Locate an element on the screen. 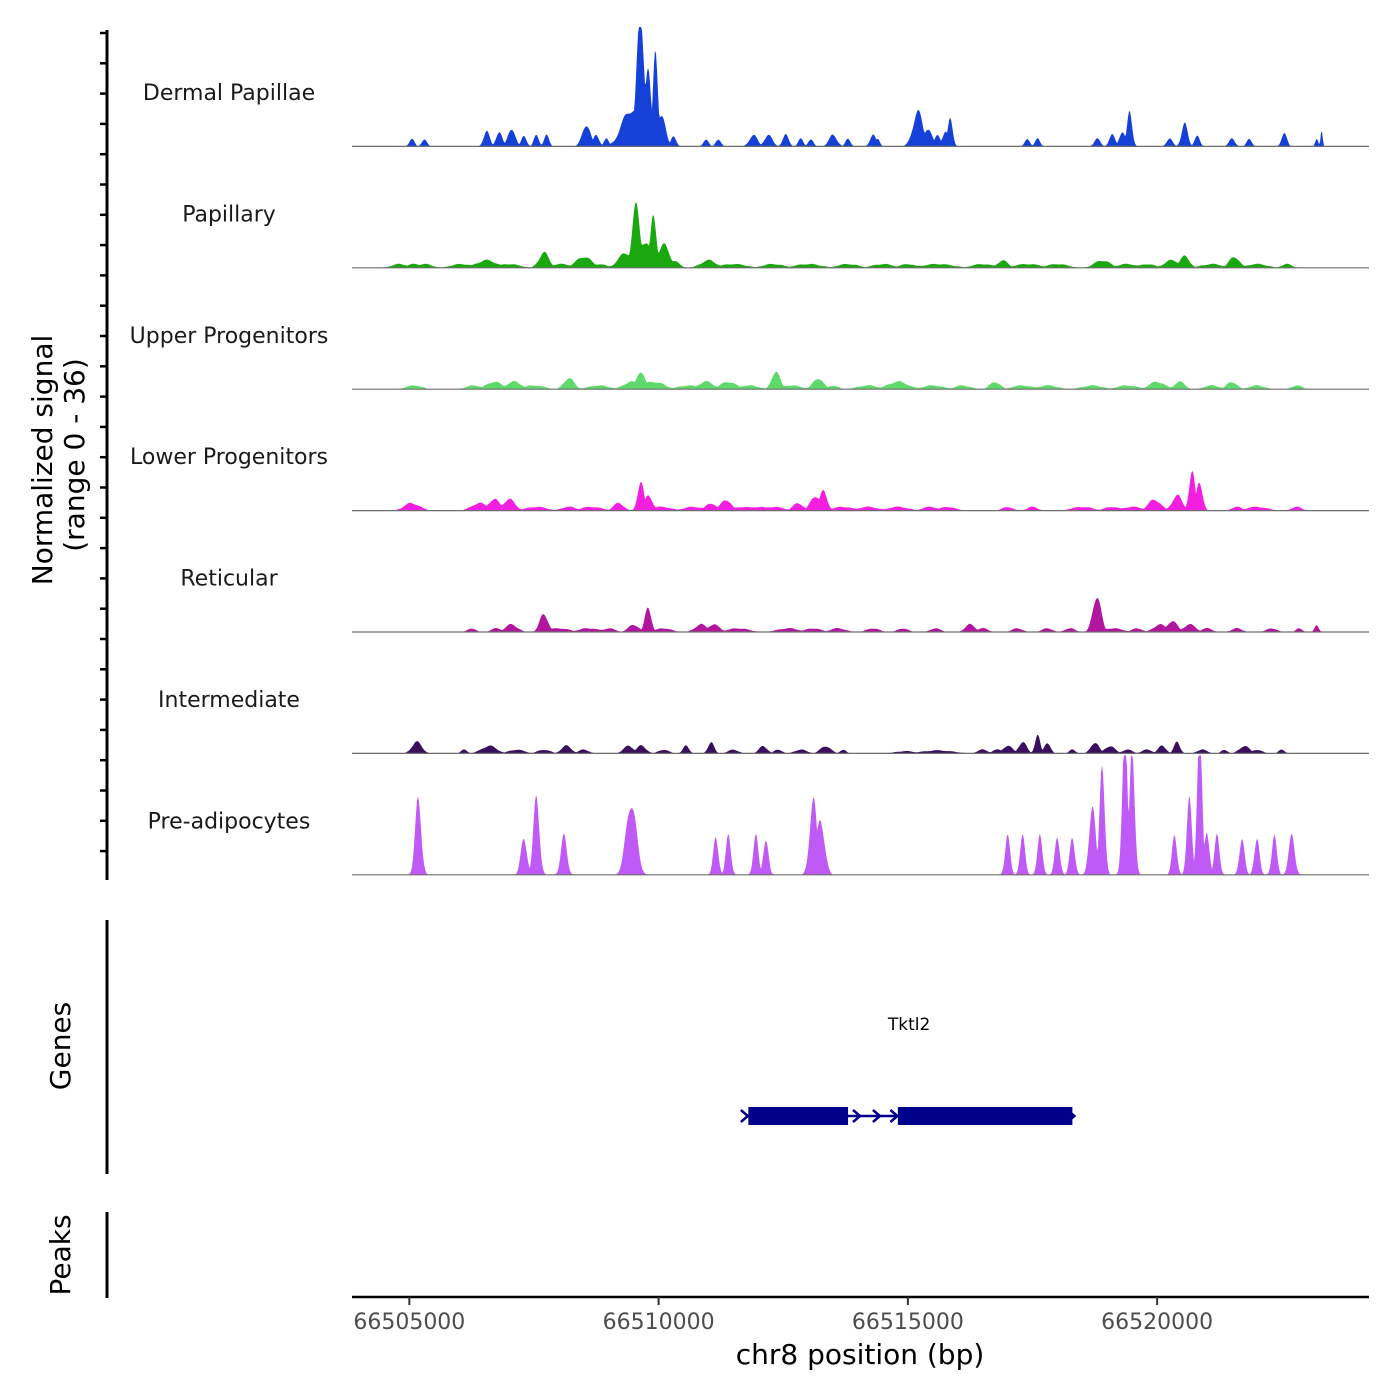 The image size is (1400, 1400). track-upper-progenitors: Upper Progenitors is located at coordinates (749, 357).